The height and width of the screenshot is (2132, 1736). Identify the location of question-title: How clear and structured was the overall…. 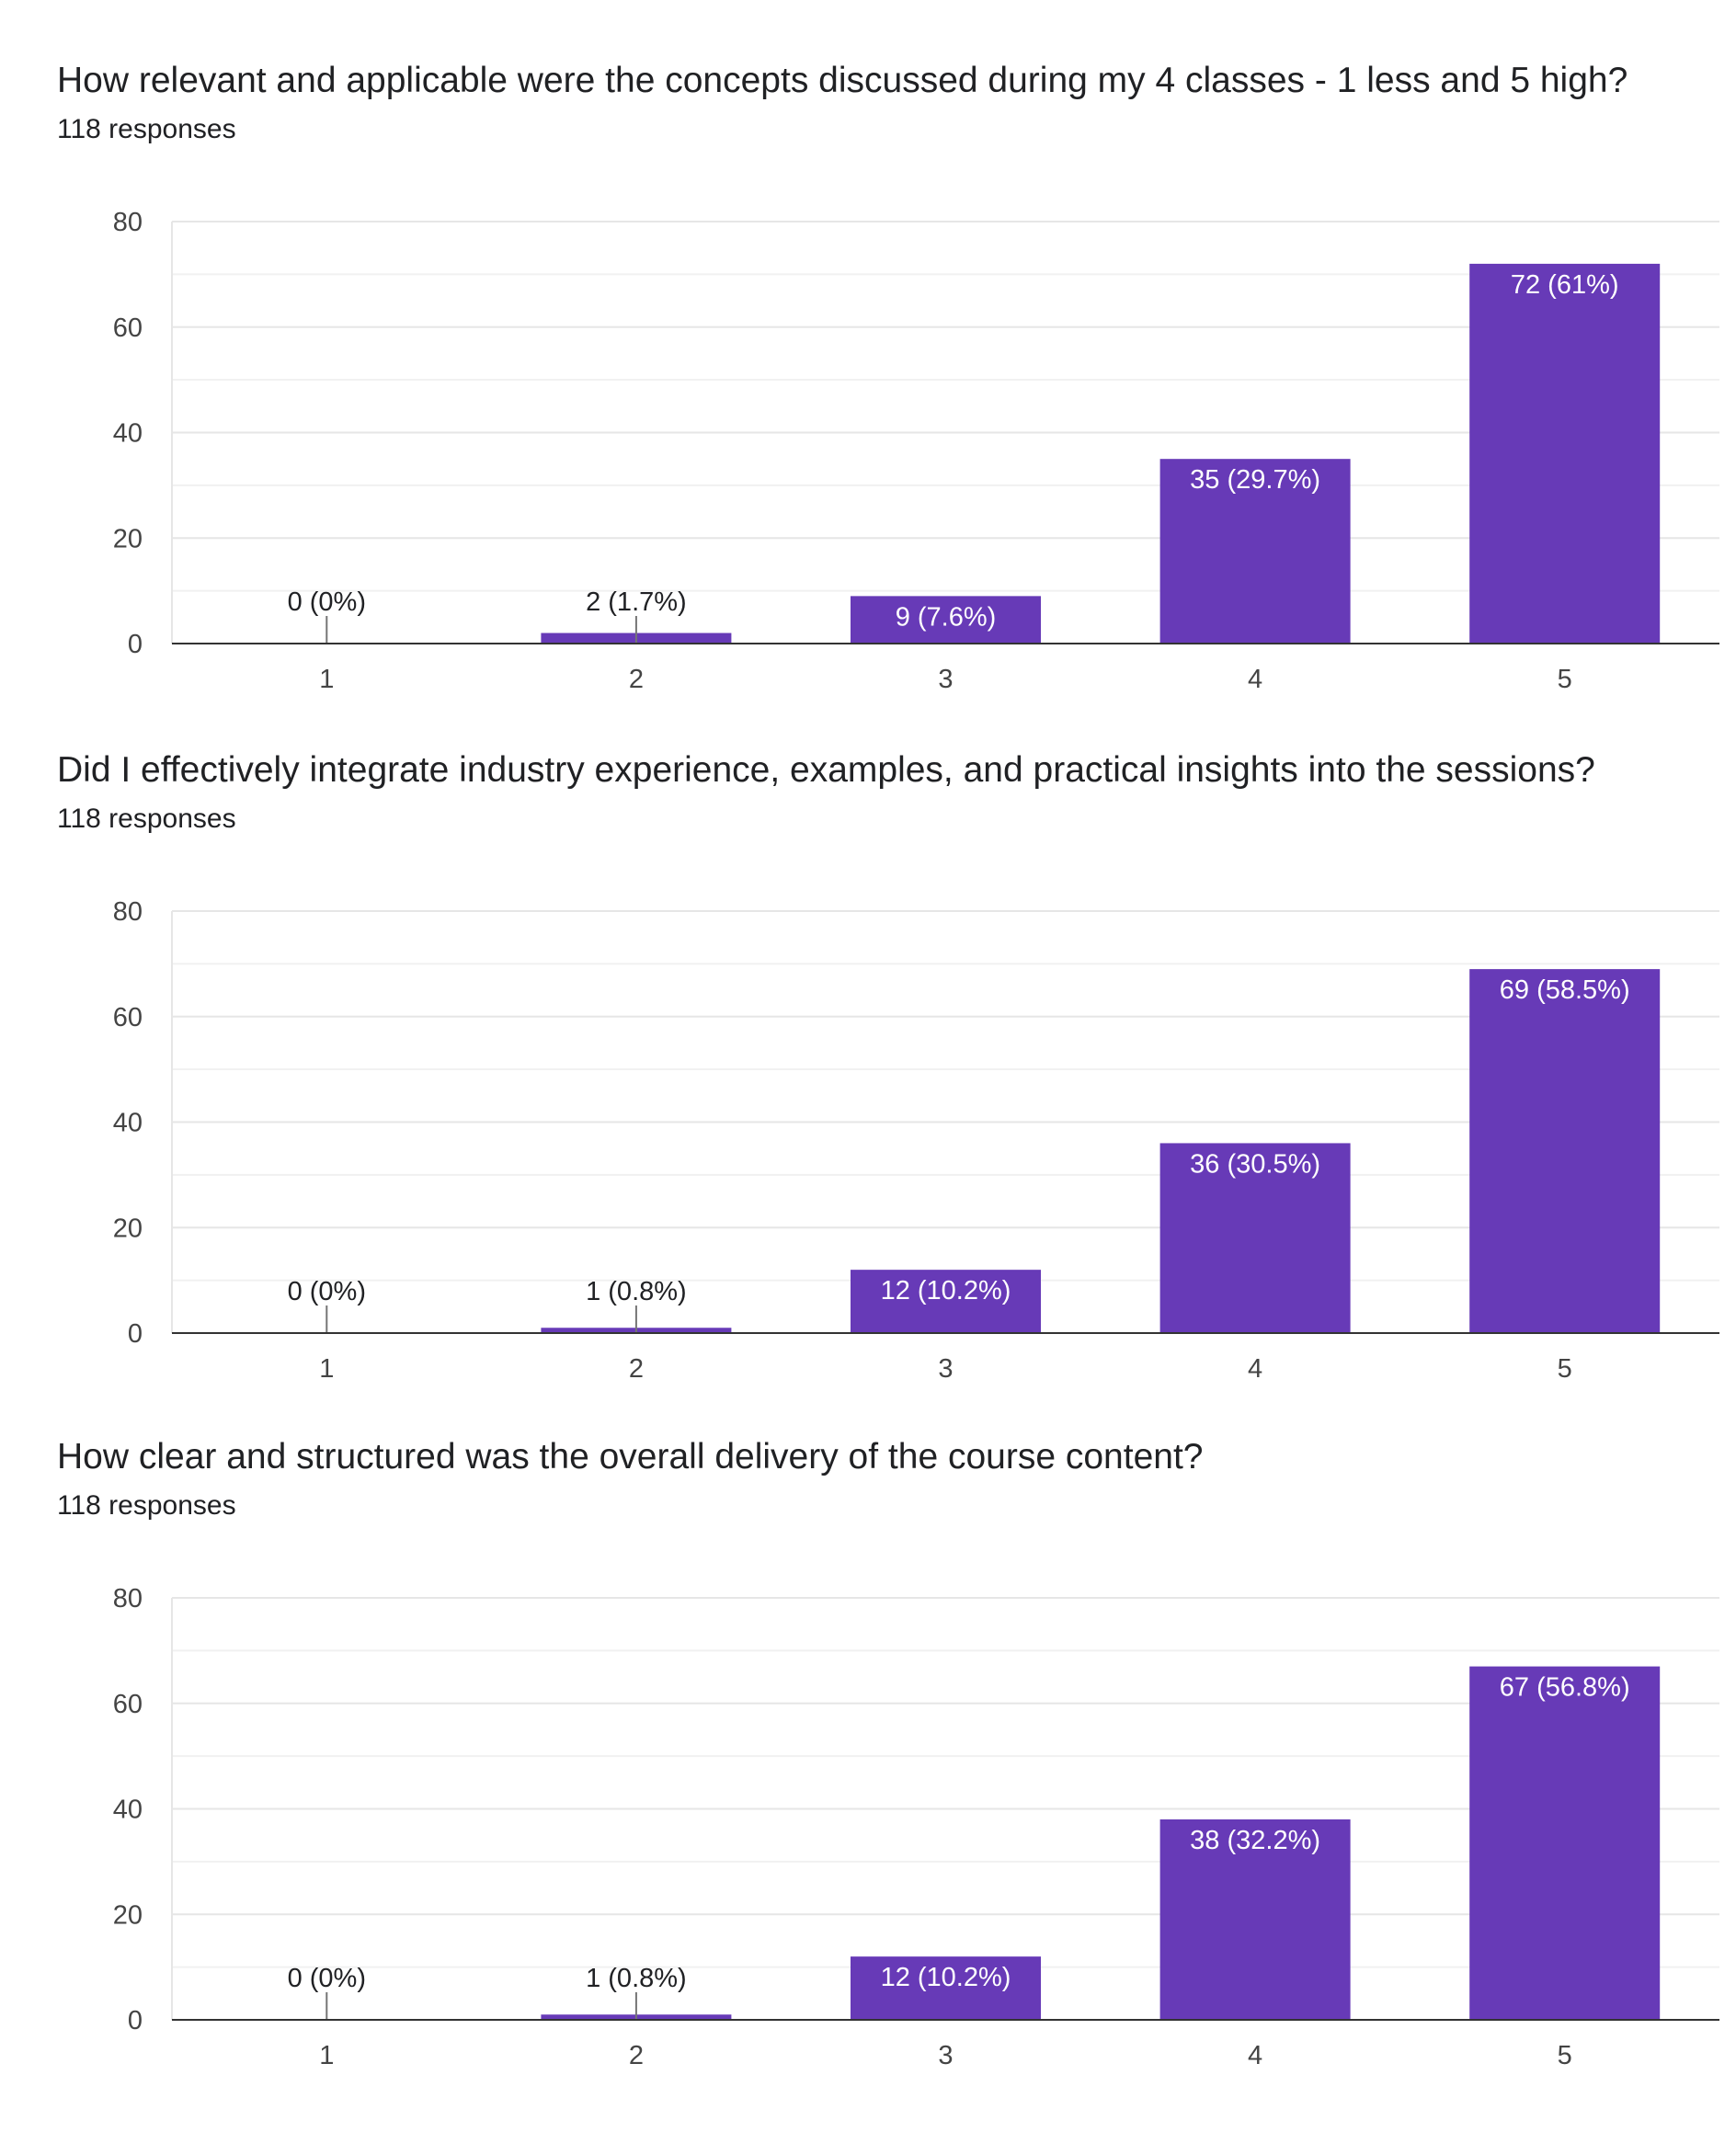
(630, 1456).